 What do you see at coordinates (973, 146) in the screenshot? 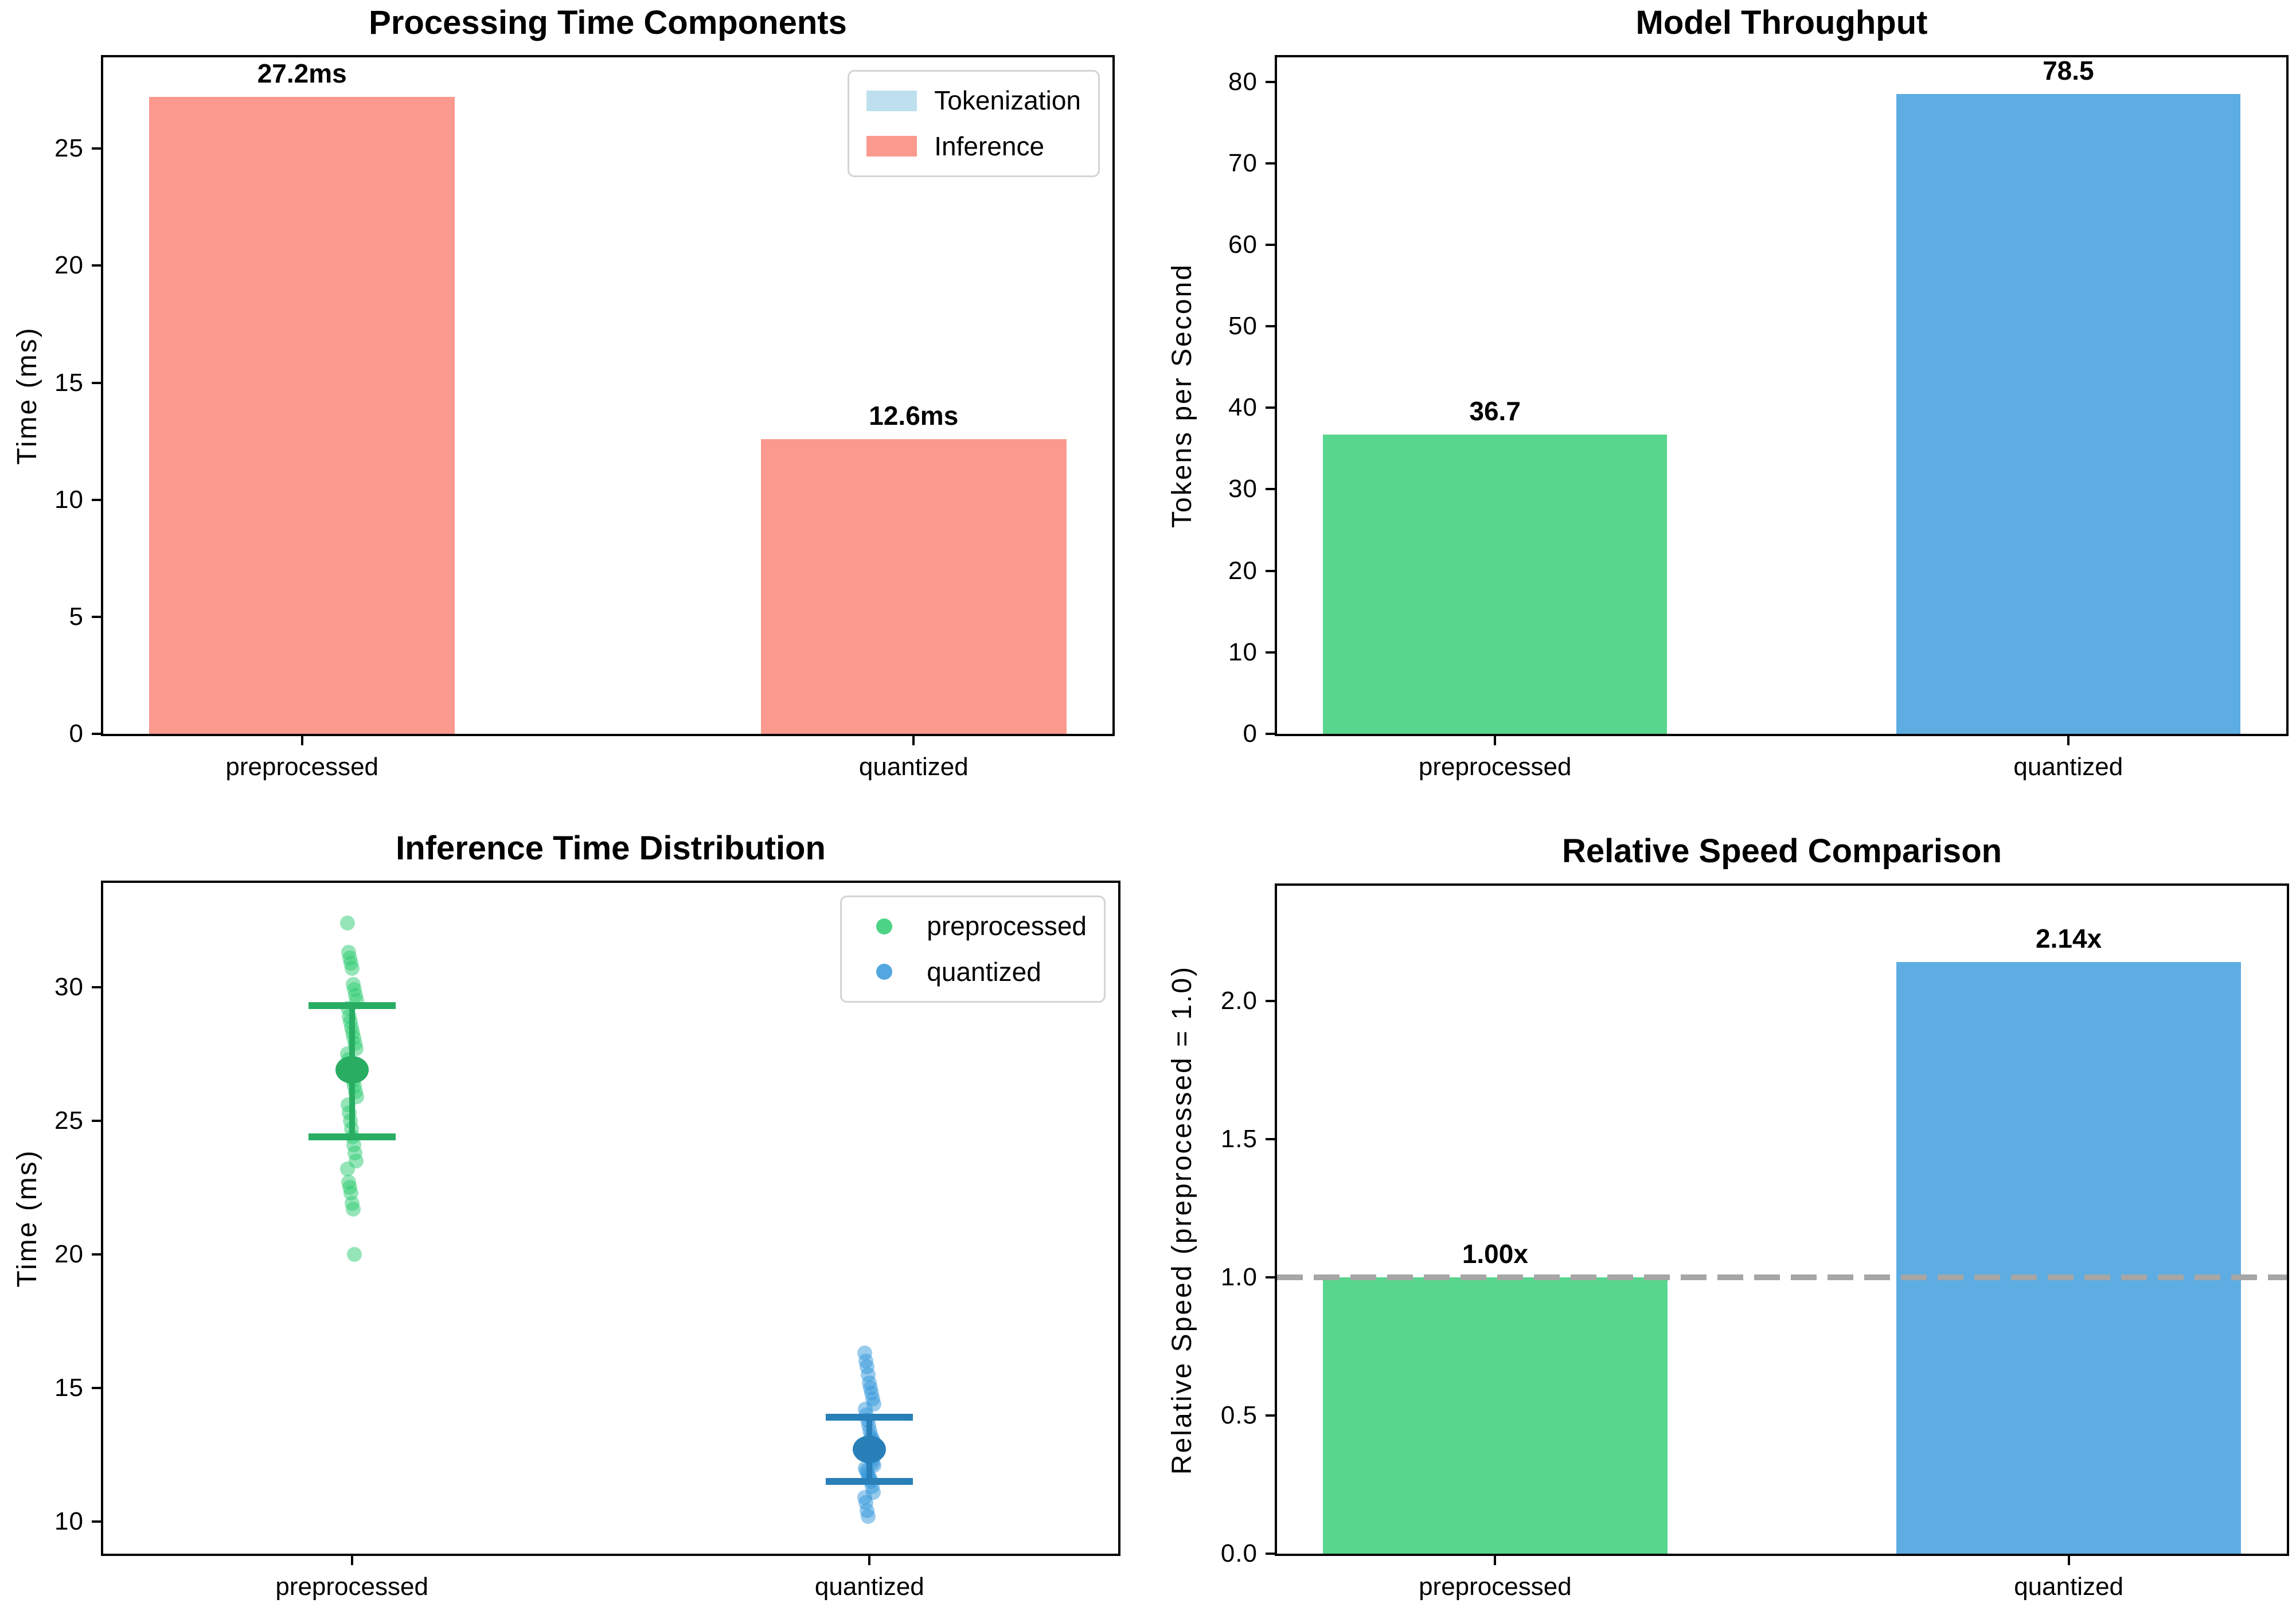
I see `legend-entry: Inference` at bounding box center [973, 146].